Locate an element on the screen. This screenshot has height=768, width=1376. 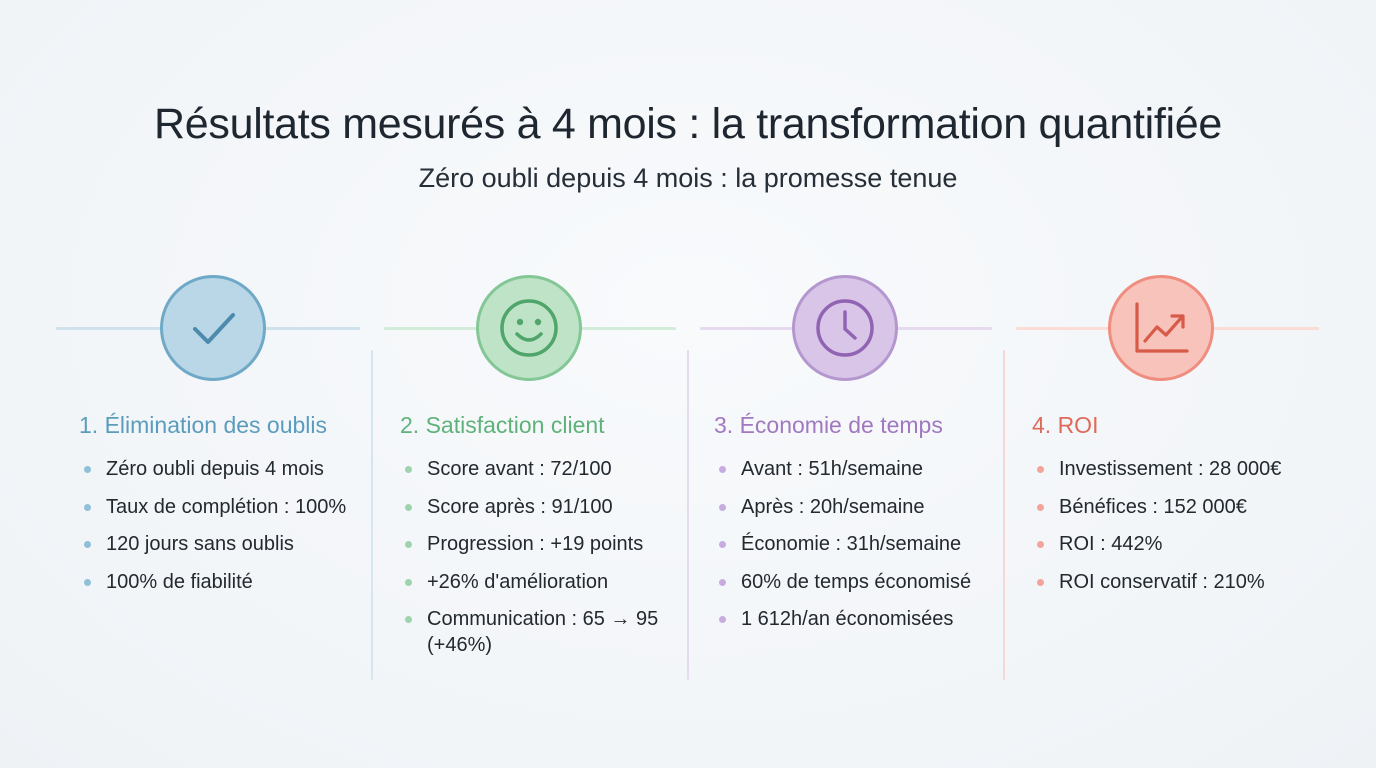
list-item-text: 1 612h/an économisées is located at coordinates (847, 619).